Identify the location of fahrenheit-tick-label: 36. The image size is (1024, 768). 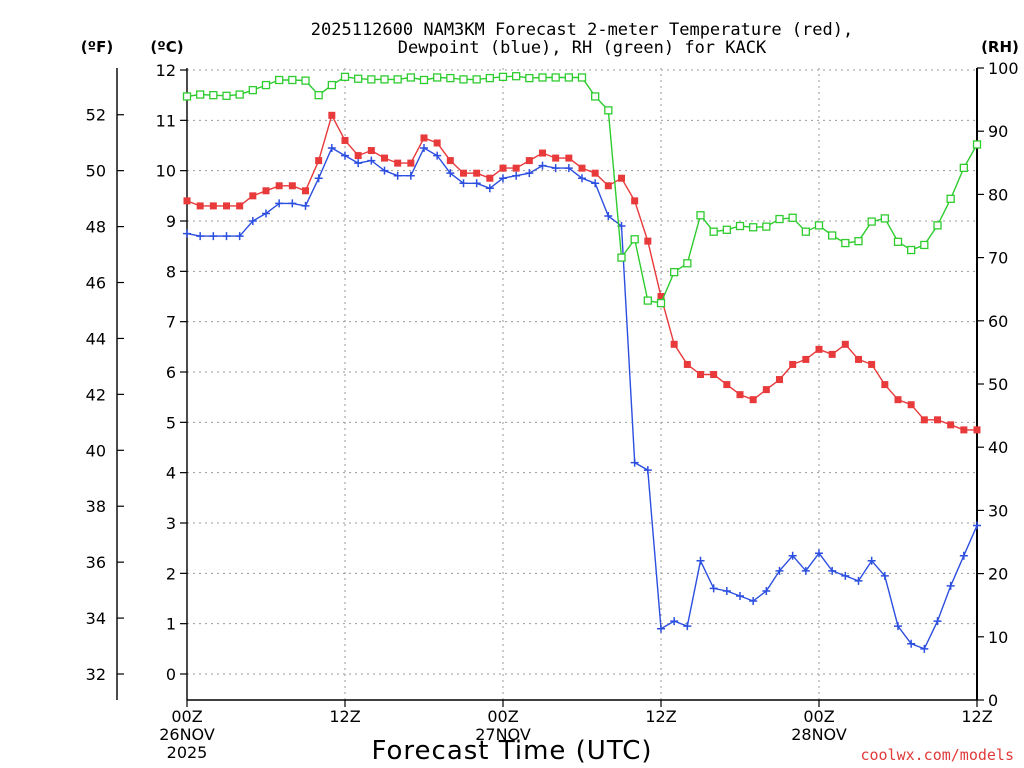
(96, 562).